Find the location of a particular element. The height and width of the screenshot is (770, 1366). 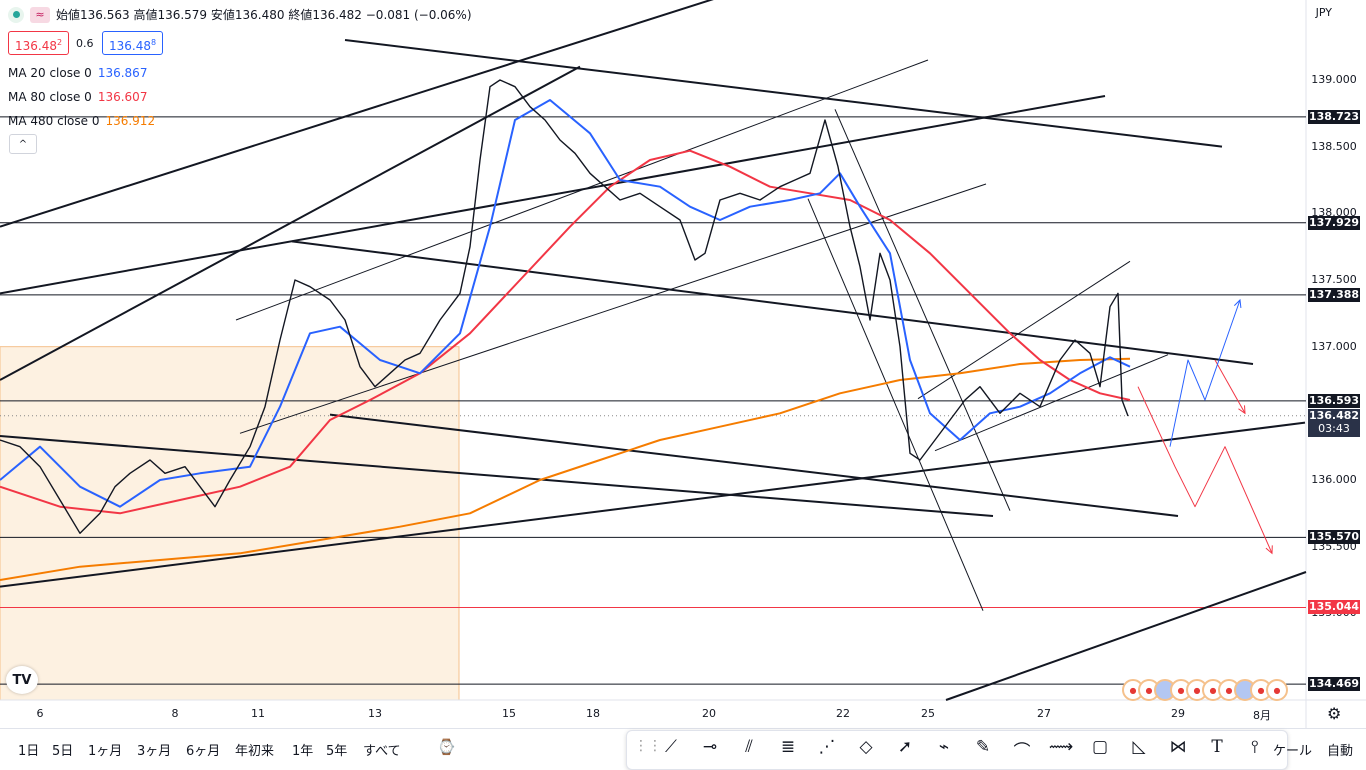

time-tick-label: 15 is located at coordinates (509, 713).